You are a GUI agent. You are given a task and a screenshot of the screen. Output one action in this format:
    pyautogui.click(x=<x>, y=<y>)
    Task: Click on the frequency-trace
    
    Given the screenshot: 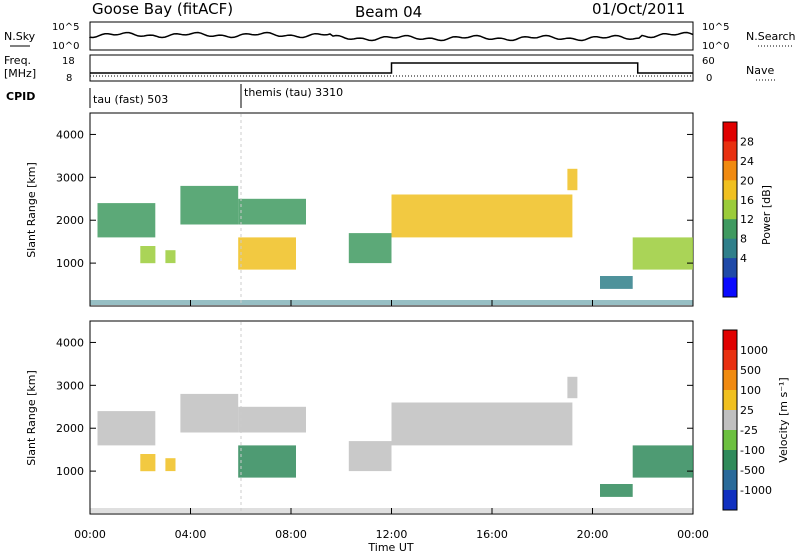 What is the action you would take?
    pyautogui.click(x=391, y=68)
    